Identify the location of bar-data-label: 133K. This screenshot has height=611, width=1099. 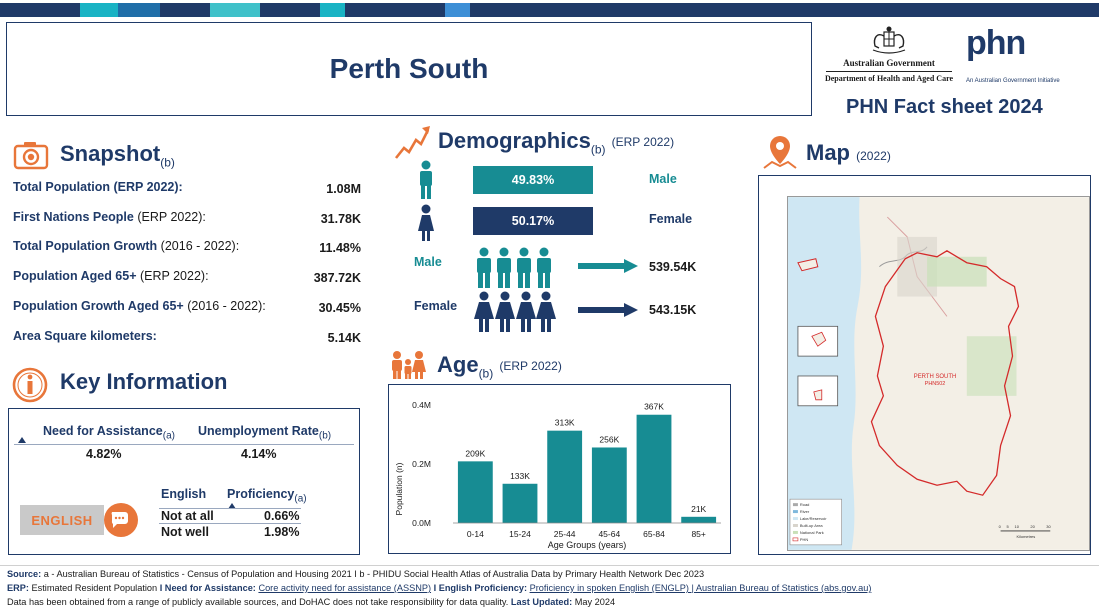
(520, 476).